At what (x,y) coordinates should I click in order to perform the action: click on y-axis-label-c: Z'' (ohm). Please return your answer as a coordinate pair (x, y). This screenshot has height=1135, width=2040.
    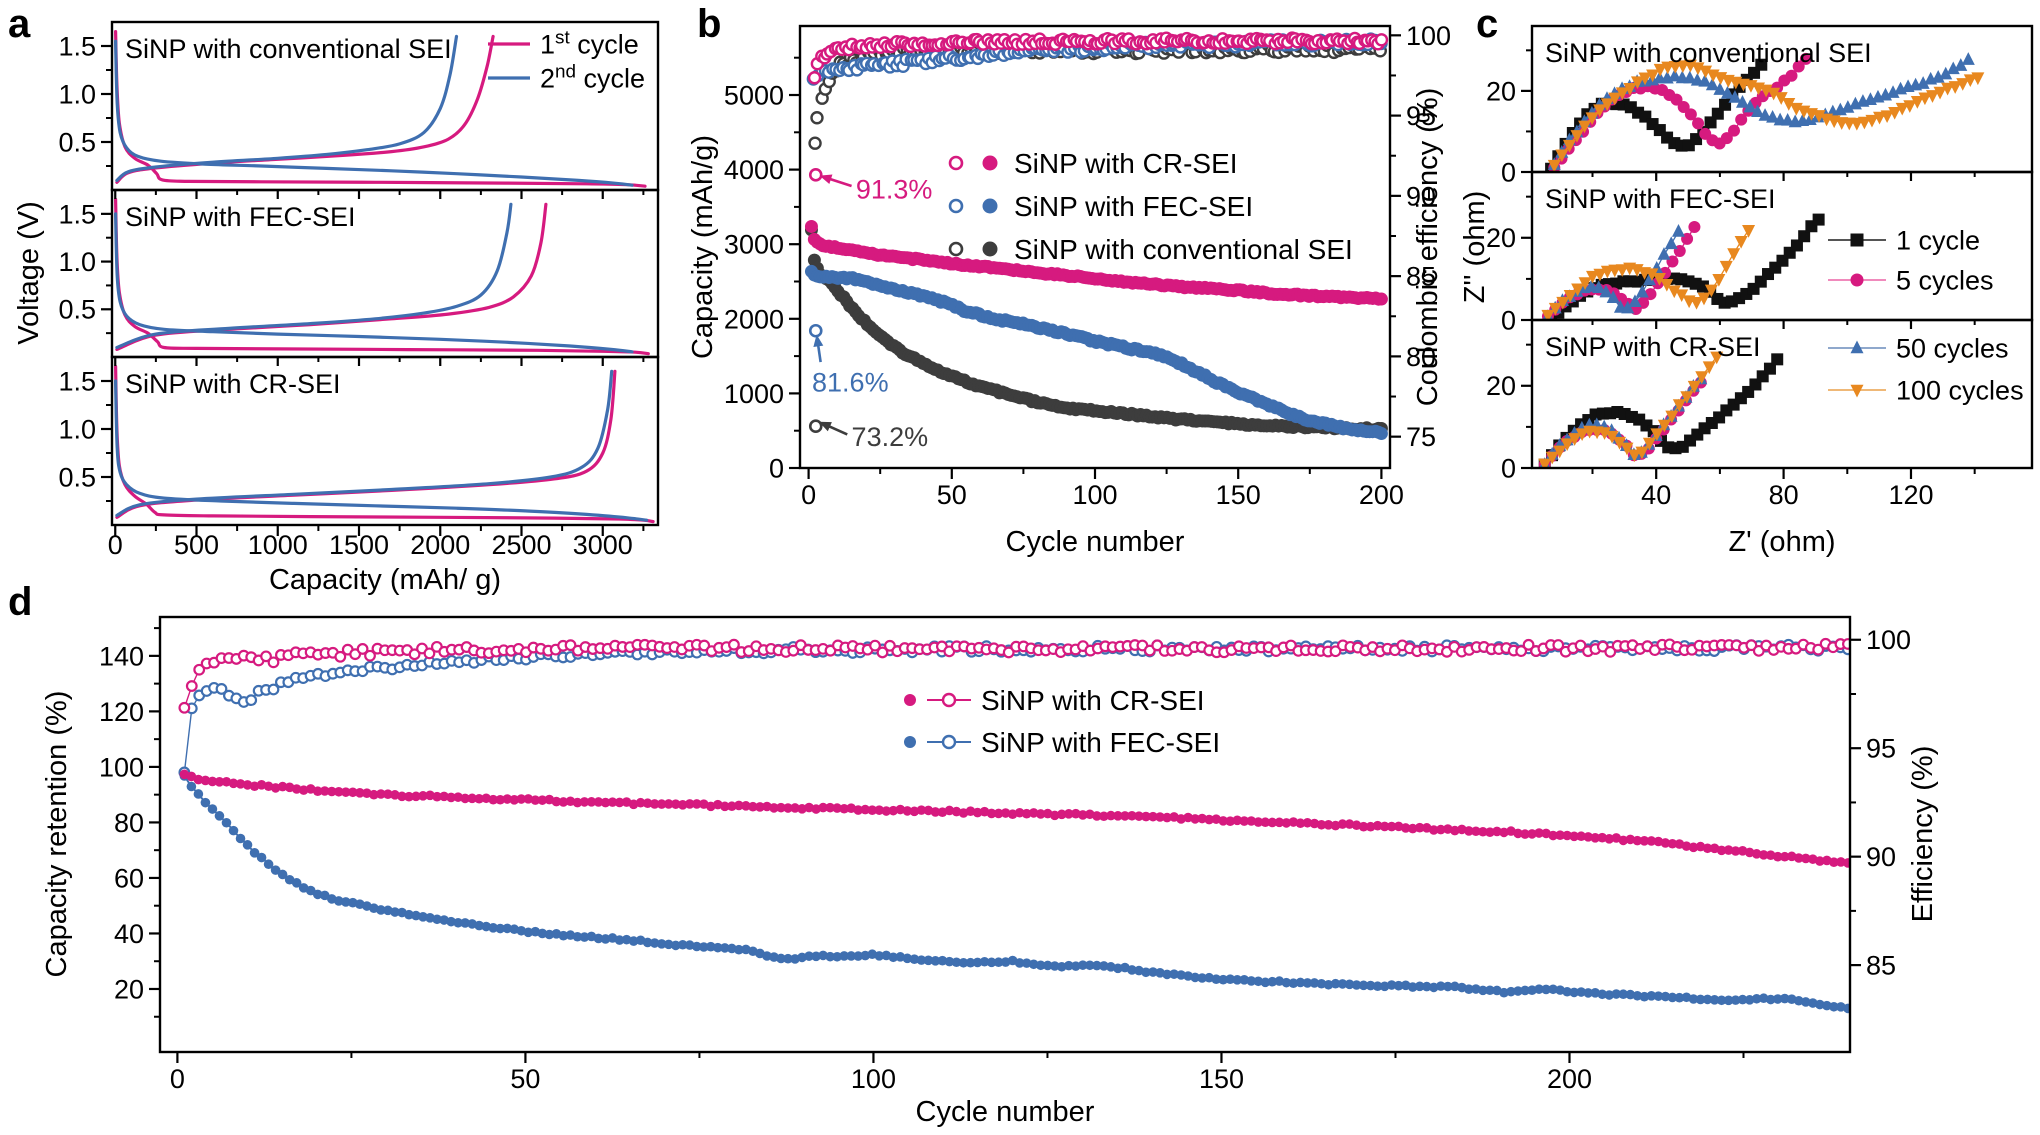
    Looking at the image, I should click on (1475, 247).